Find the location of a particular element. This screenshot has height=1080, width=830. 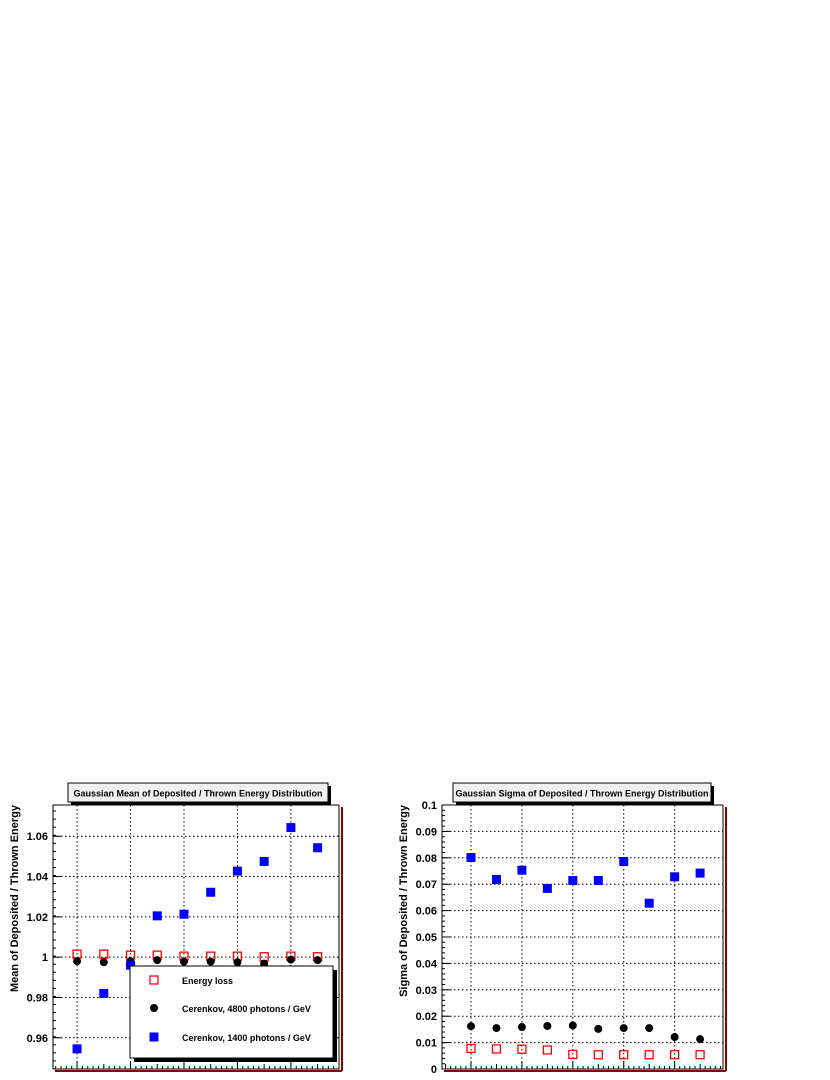

legend-label: Energy loss is located at coordinates (207, 981).